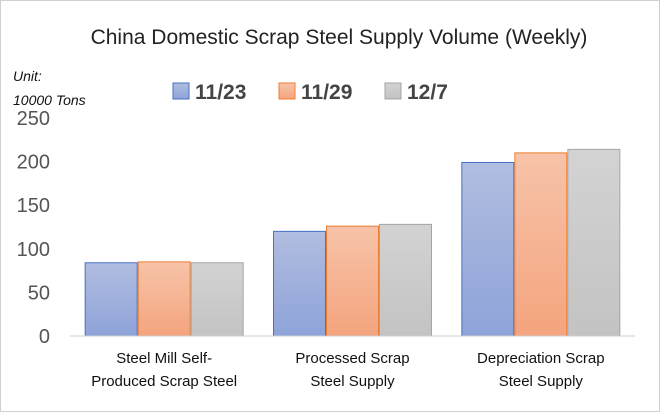 The image size is (660, 413). Describe the element at coordinates (220, 92) in the screenshot. I see `legend-label: 11/23` at that location.